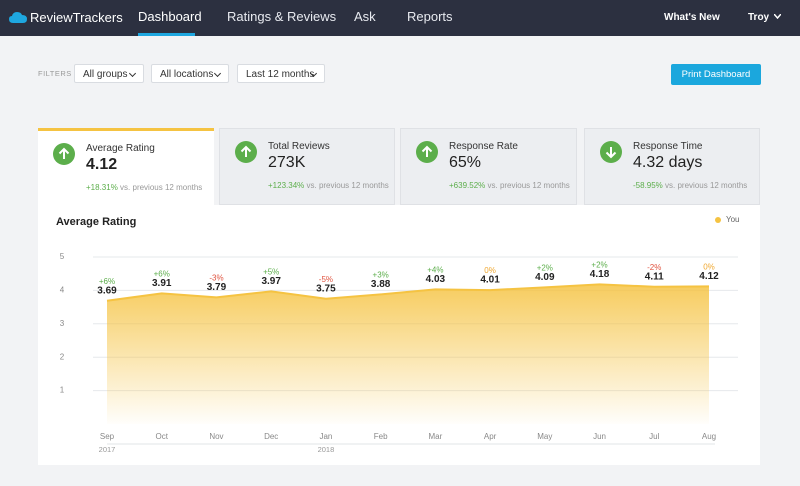 The width and height of the screenshot is (800, 486). I want to click on brand: ReviewTrackers, so click(76, 17).